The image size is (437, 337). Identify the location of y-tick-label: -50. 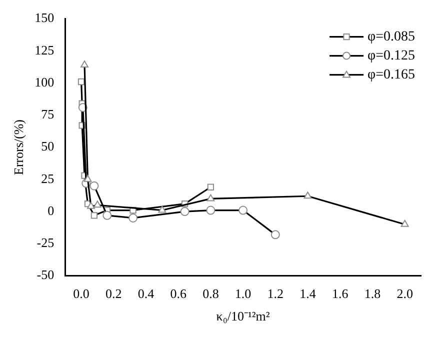
(45, 274).